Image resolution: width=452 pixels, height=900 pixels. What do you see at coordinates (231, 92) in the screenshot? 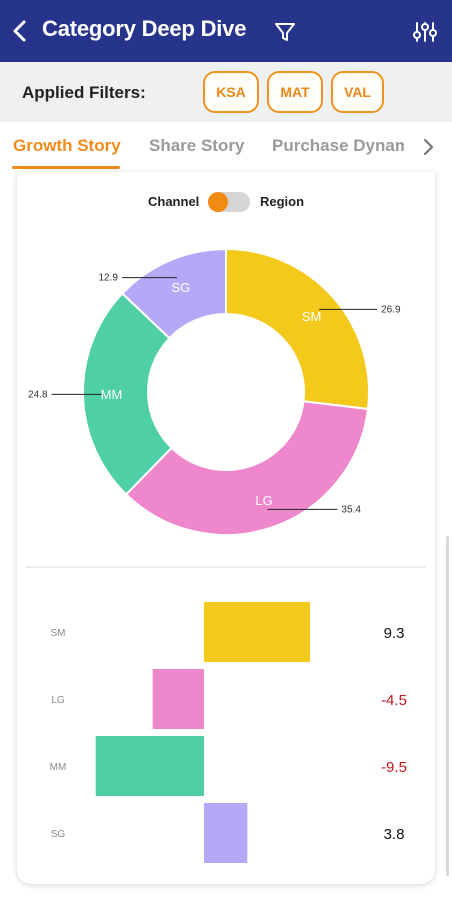
I see `filter-chip-ksa: KSA` at bounding box center [231, 92].